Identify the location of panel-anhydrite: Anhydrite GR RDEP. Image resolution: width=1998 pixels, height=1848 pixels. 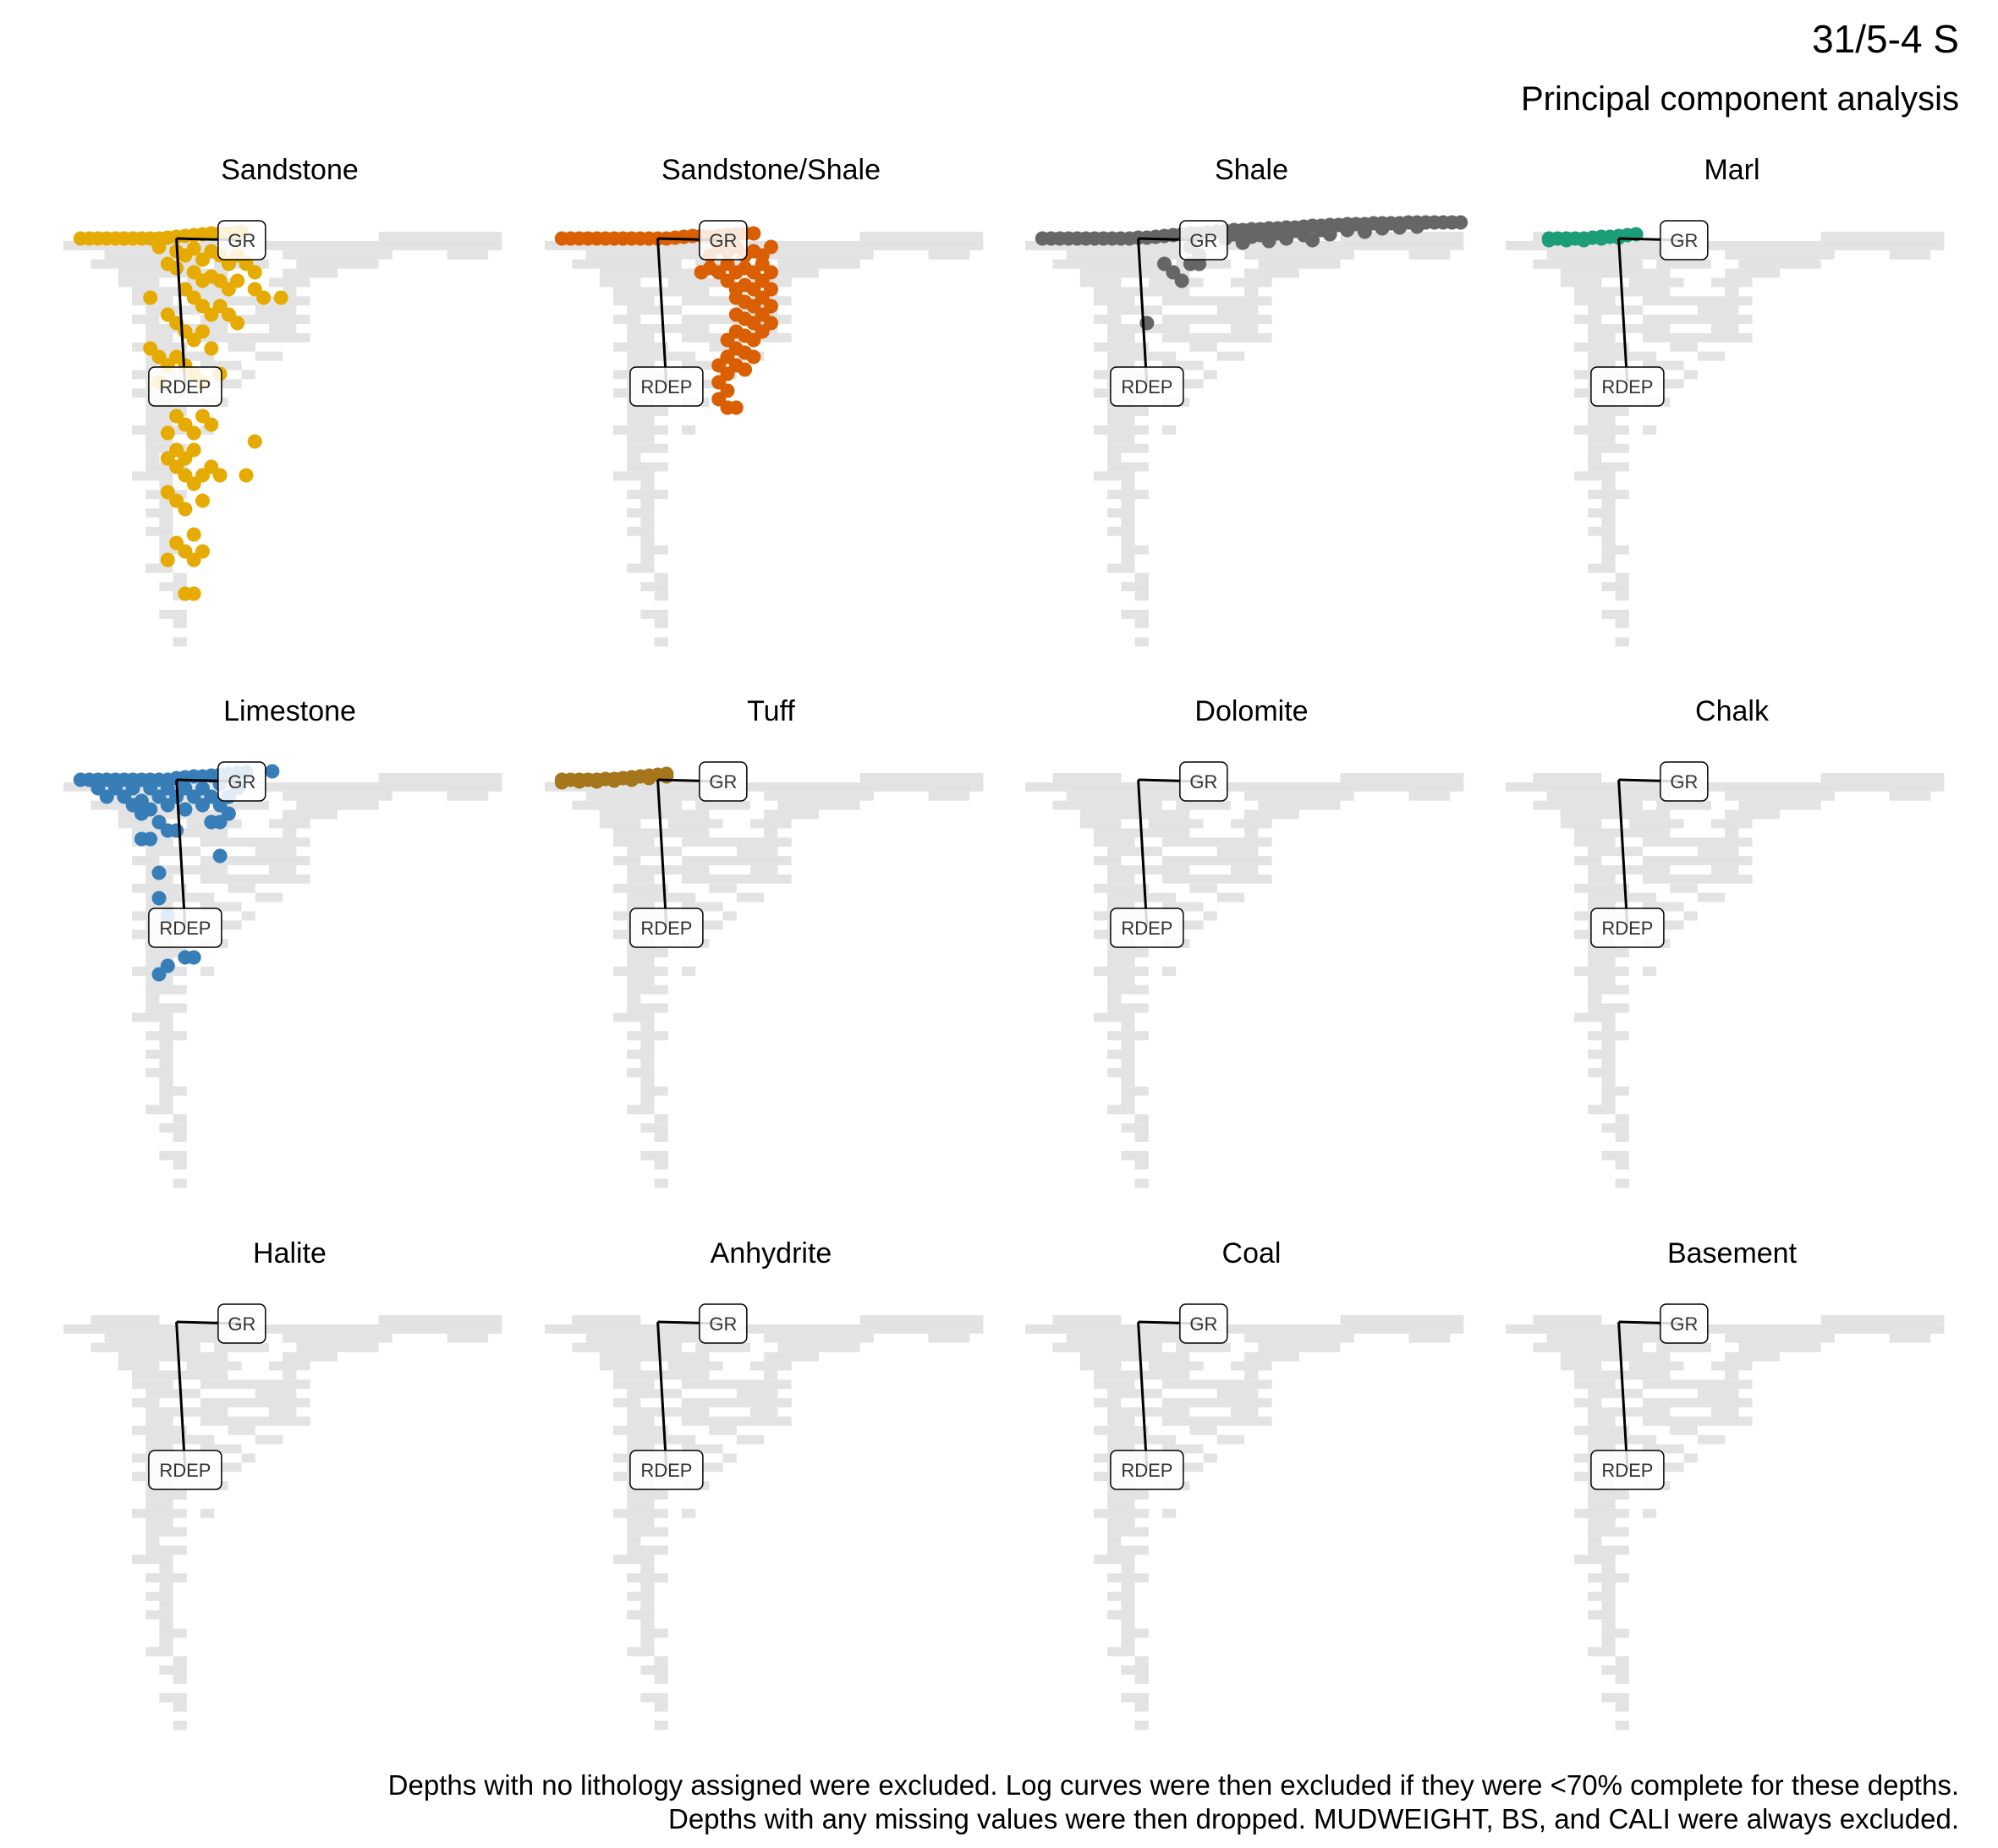
(764, 1483).